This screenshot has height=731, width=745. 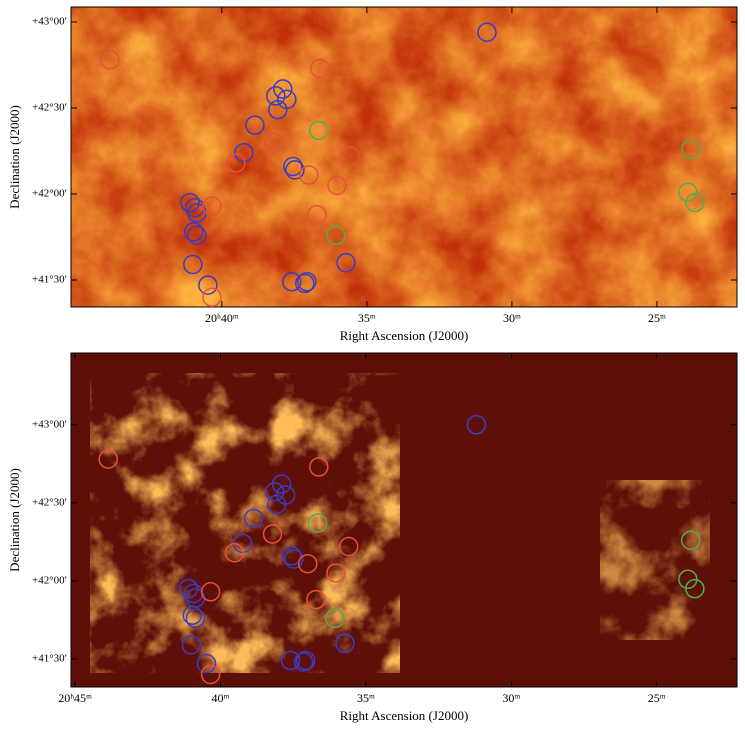 I want to click on x-tick-label: 20ʰ45ᵐ, so click(x=75, y=698).